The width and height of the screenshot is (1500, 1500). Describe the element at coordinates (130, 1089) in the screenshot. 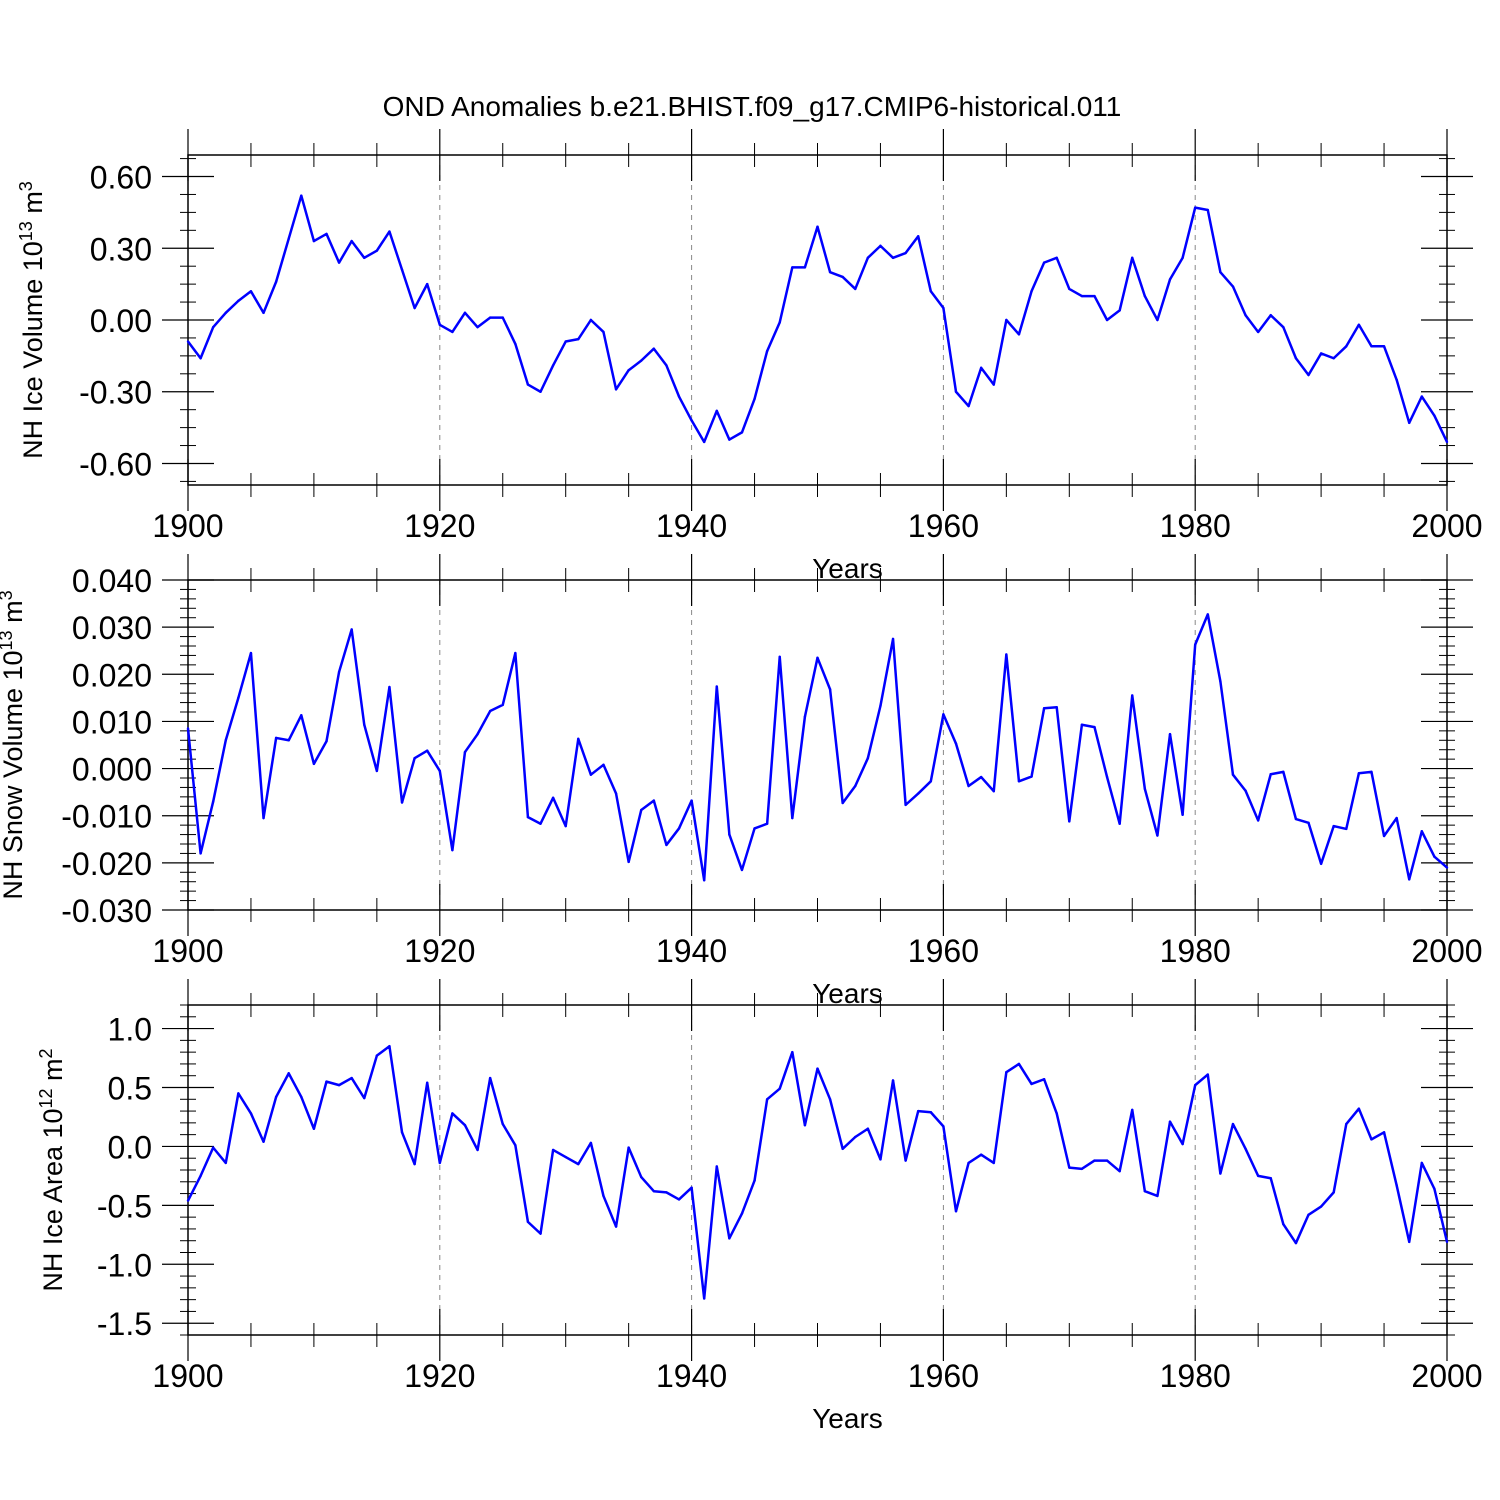

I see `y-tick-label: 0.5` at that location.